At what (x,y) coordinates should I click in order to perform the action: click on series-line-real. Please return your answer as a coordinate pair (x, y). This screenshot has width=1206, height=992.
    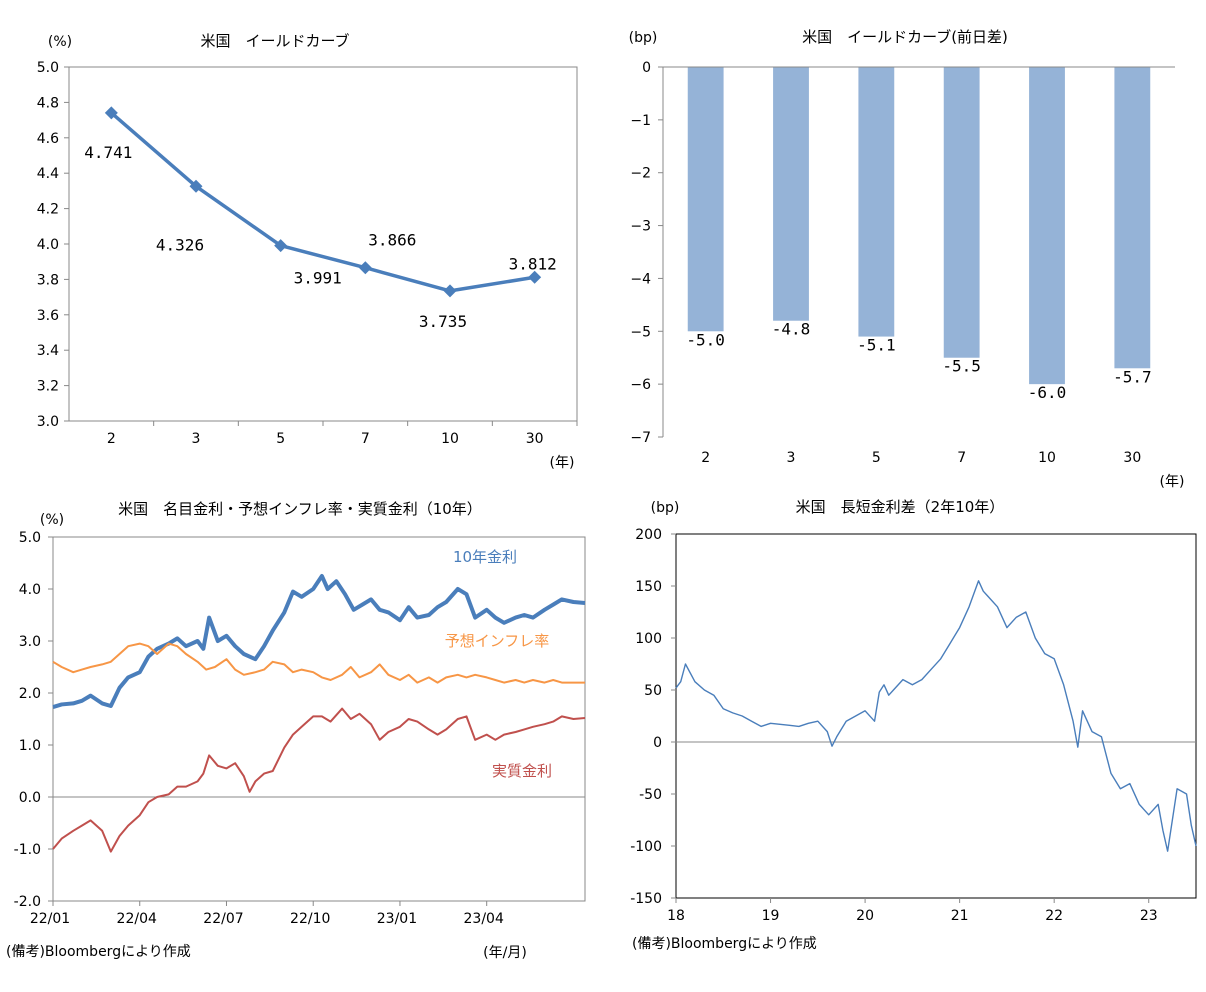
    Looking at the image, I should click on (319, 780).